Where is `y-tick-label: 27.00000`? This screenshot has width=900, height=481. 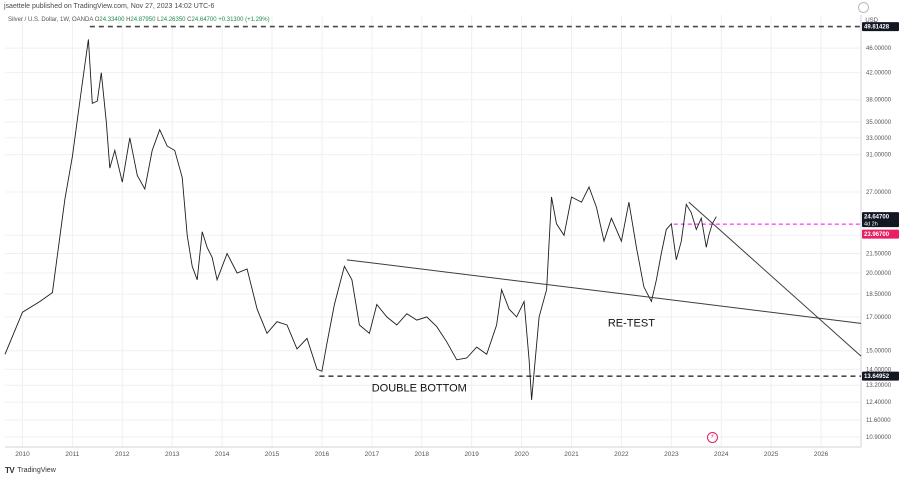 y-tick-label: 27.00000 is located at coordinates (879, 193).